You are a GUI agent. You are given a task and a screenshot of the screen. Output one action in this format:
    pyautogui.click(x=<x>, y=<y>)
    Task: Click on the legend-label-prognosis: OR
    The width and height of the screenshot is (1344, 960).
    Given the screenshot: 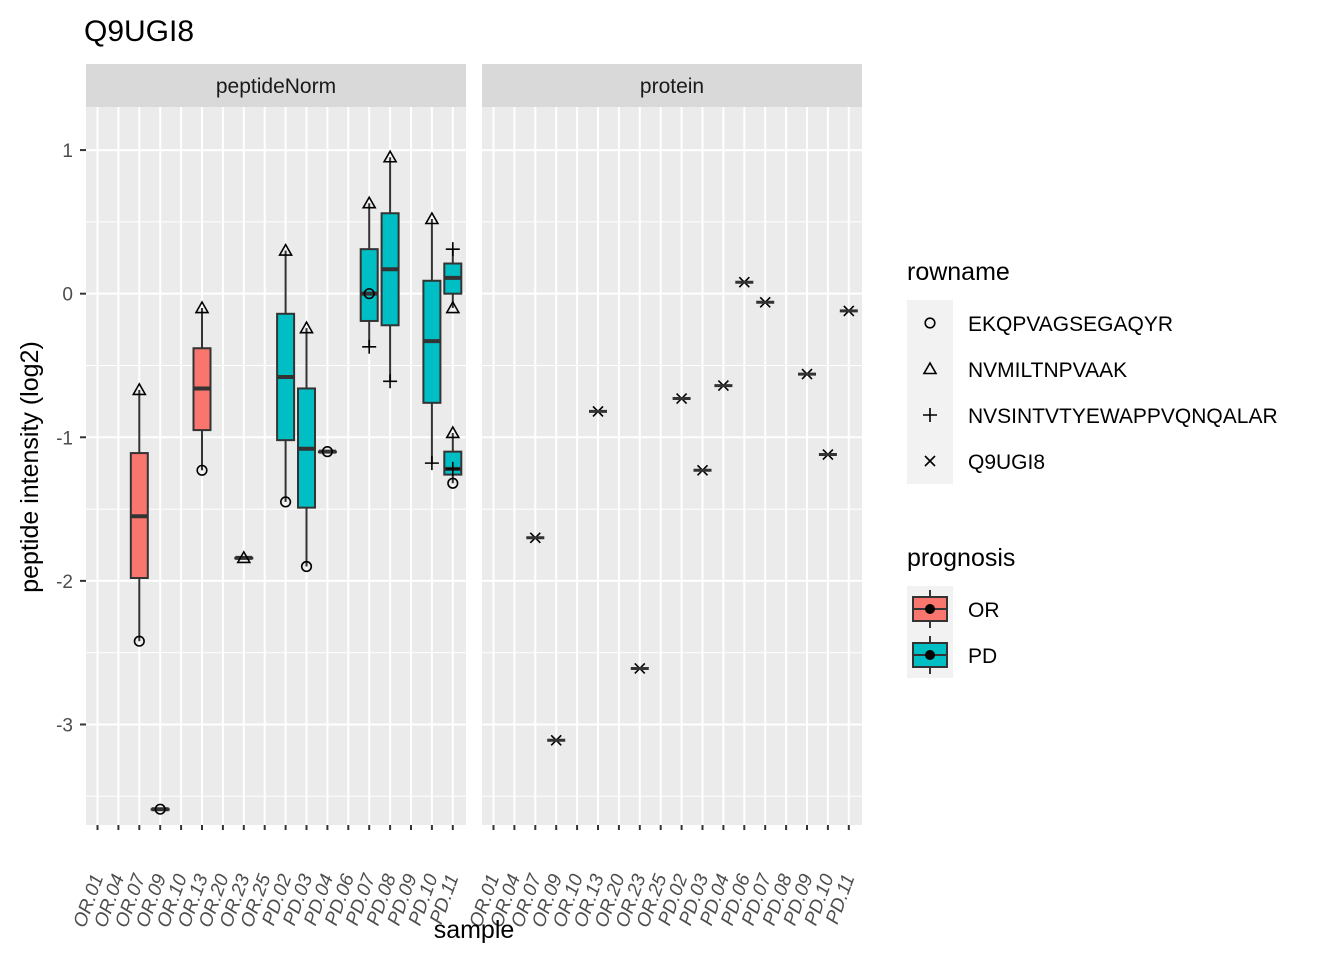 What is the action you would take?
    pyautogui.click(x=984, y=610)
    